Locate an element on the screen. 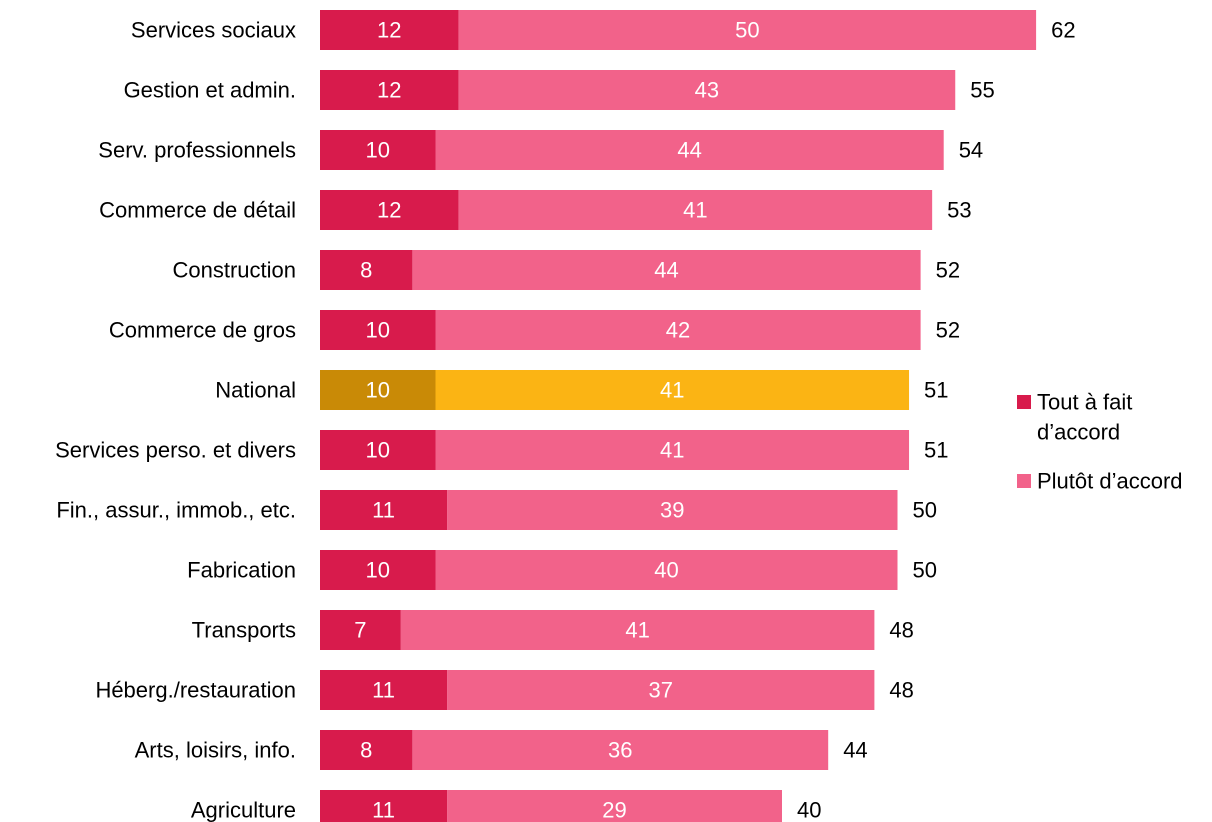 The width and height of the screenshot is (1212, 822). segment-value-label: 50 is located at coordinates (747, 30).